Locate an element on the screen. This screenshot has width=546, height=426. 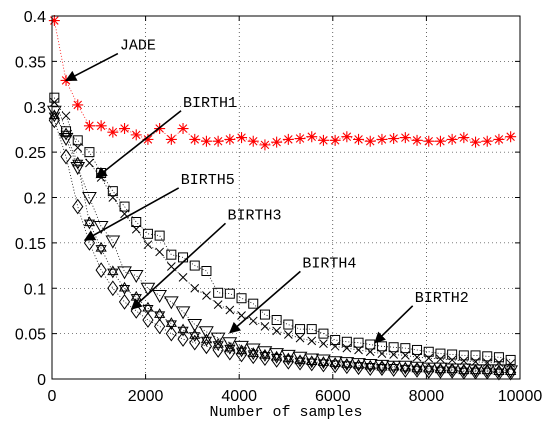
y-tick-label: 0.15 is located at coordinates (30, 244).